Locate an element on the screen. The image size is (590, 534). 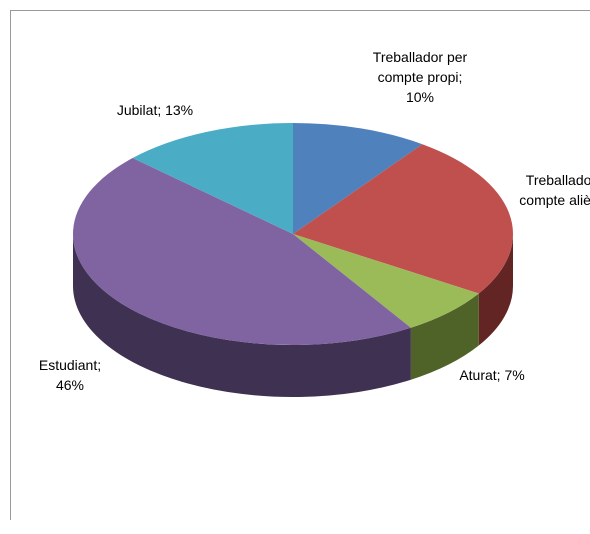
label-box: Jubilat; 13% is located at coordinates (155, 110).